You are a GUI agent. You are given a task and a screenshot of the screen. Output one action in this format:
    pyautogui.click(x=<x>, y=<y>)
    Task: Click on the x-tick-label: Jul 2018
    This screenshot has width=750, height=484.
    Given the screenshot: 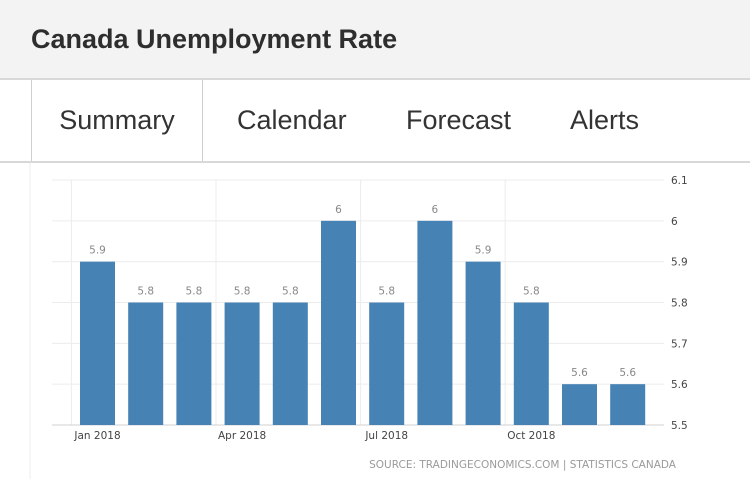 What is the action you would take?
    pyautogui.click(x=386, y=436)
    